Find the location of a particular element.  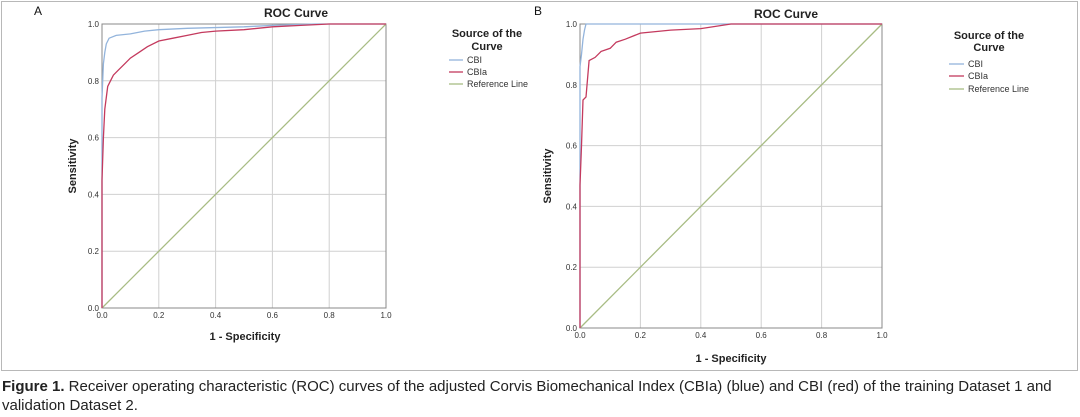

panel-a-y-axis-label: Sensitivity is located at coordinates (73, 166).